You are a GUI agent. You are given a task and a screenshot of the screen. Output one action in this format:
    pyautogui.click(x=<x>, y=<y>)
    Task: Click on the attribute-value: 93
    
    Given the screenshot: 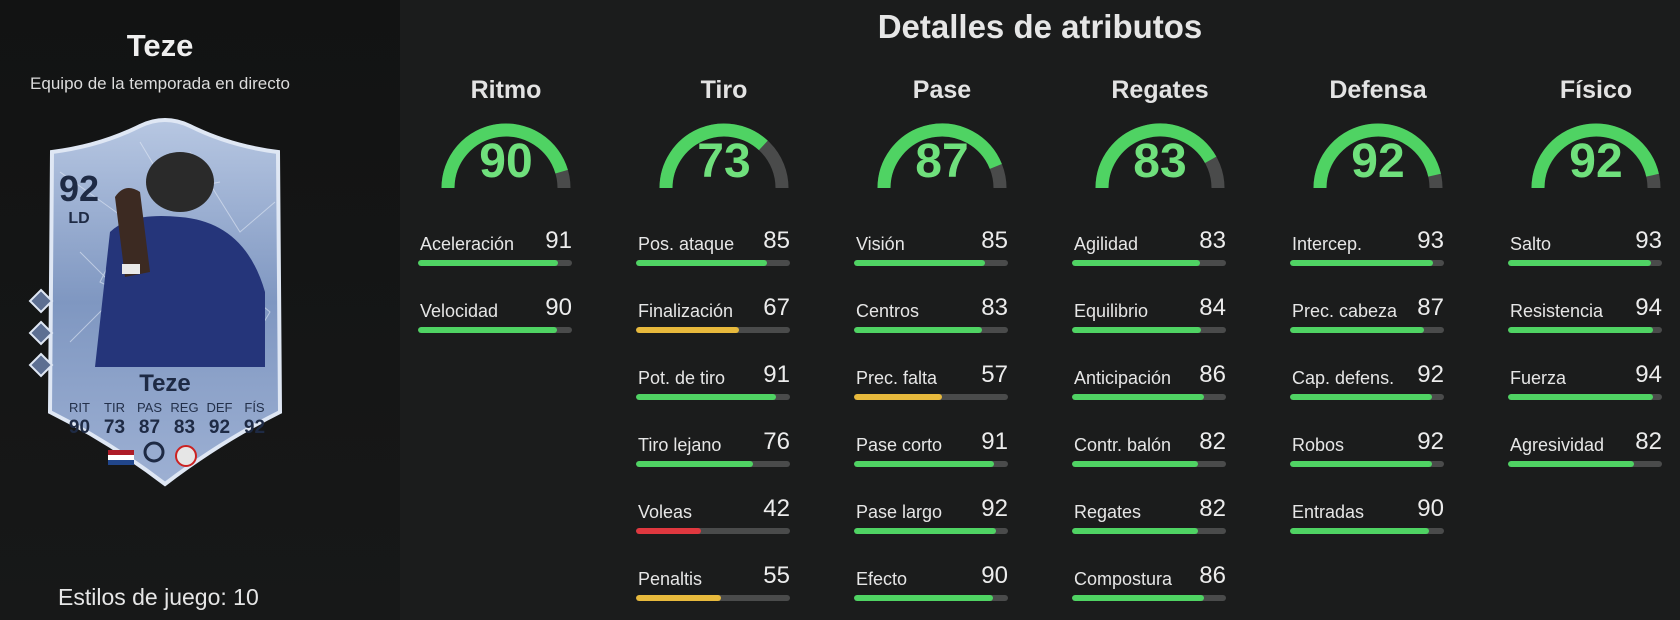 What is the action you would take?
    pyautogui.click(x=1430, y=240)
    